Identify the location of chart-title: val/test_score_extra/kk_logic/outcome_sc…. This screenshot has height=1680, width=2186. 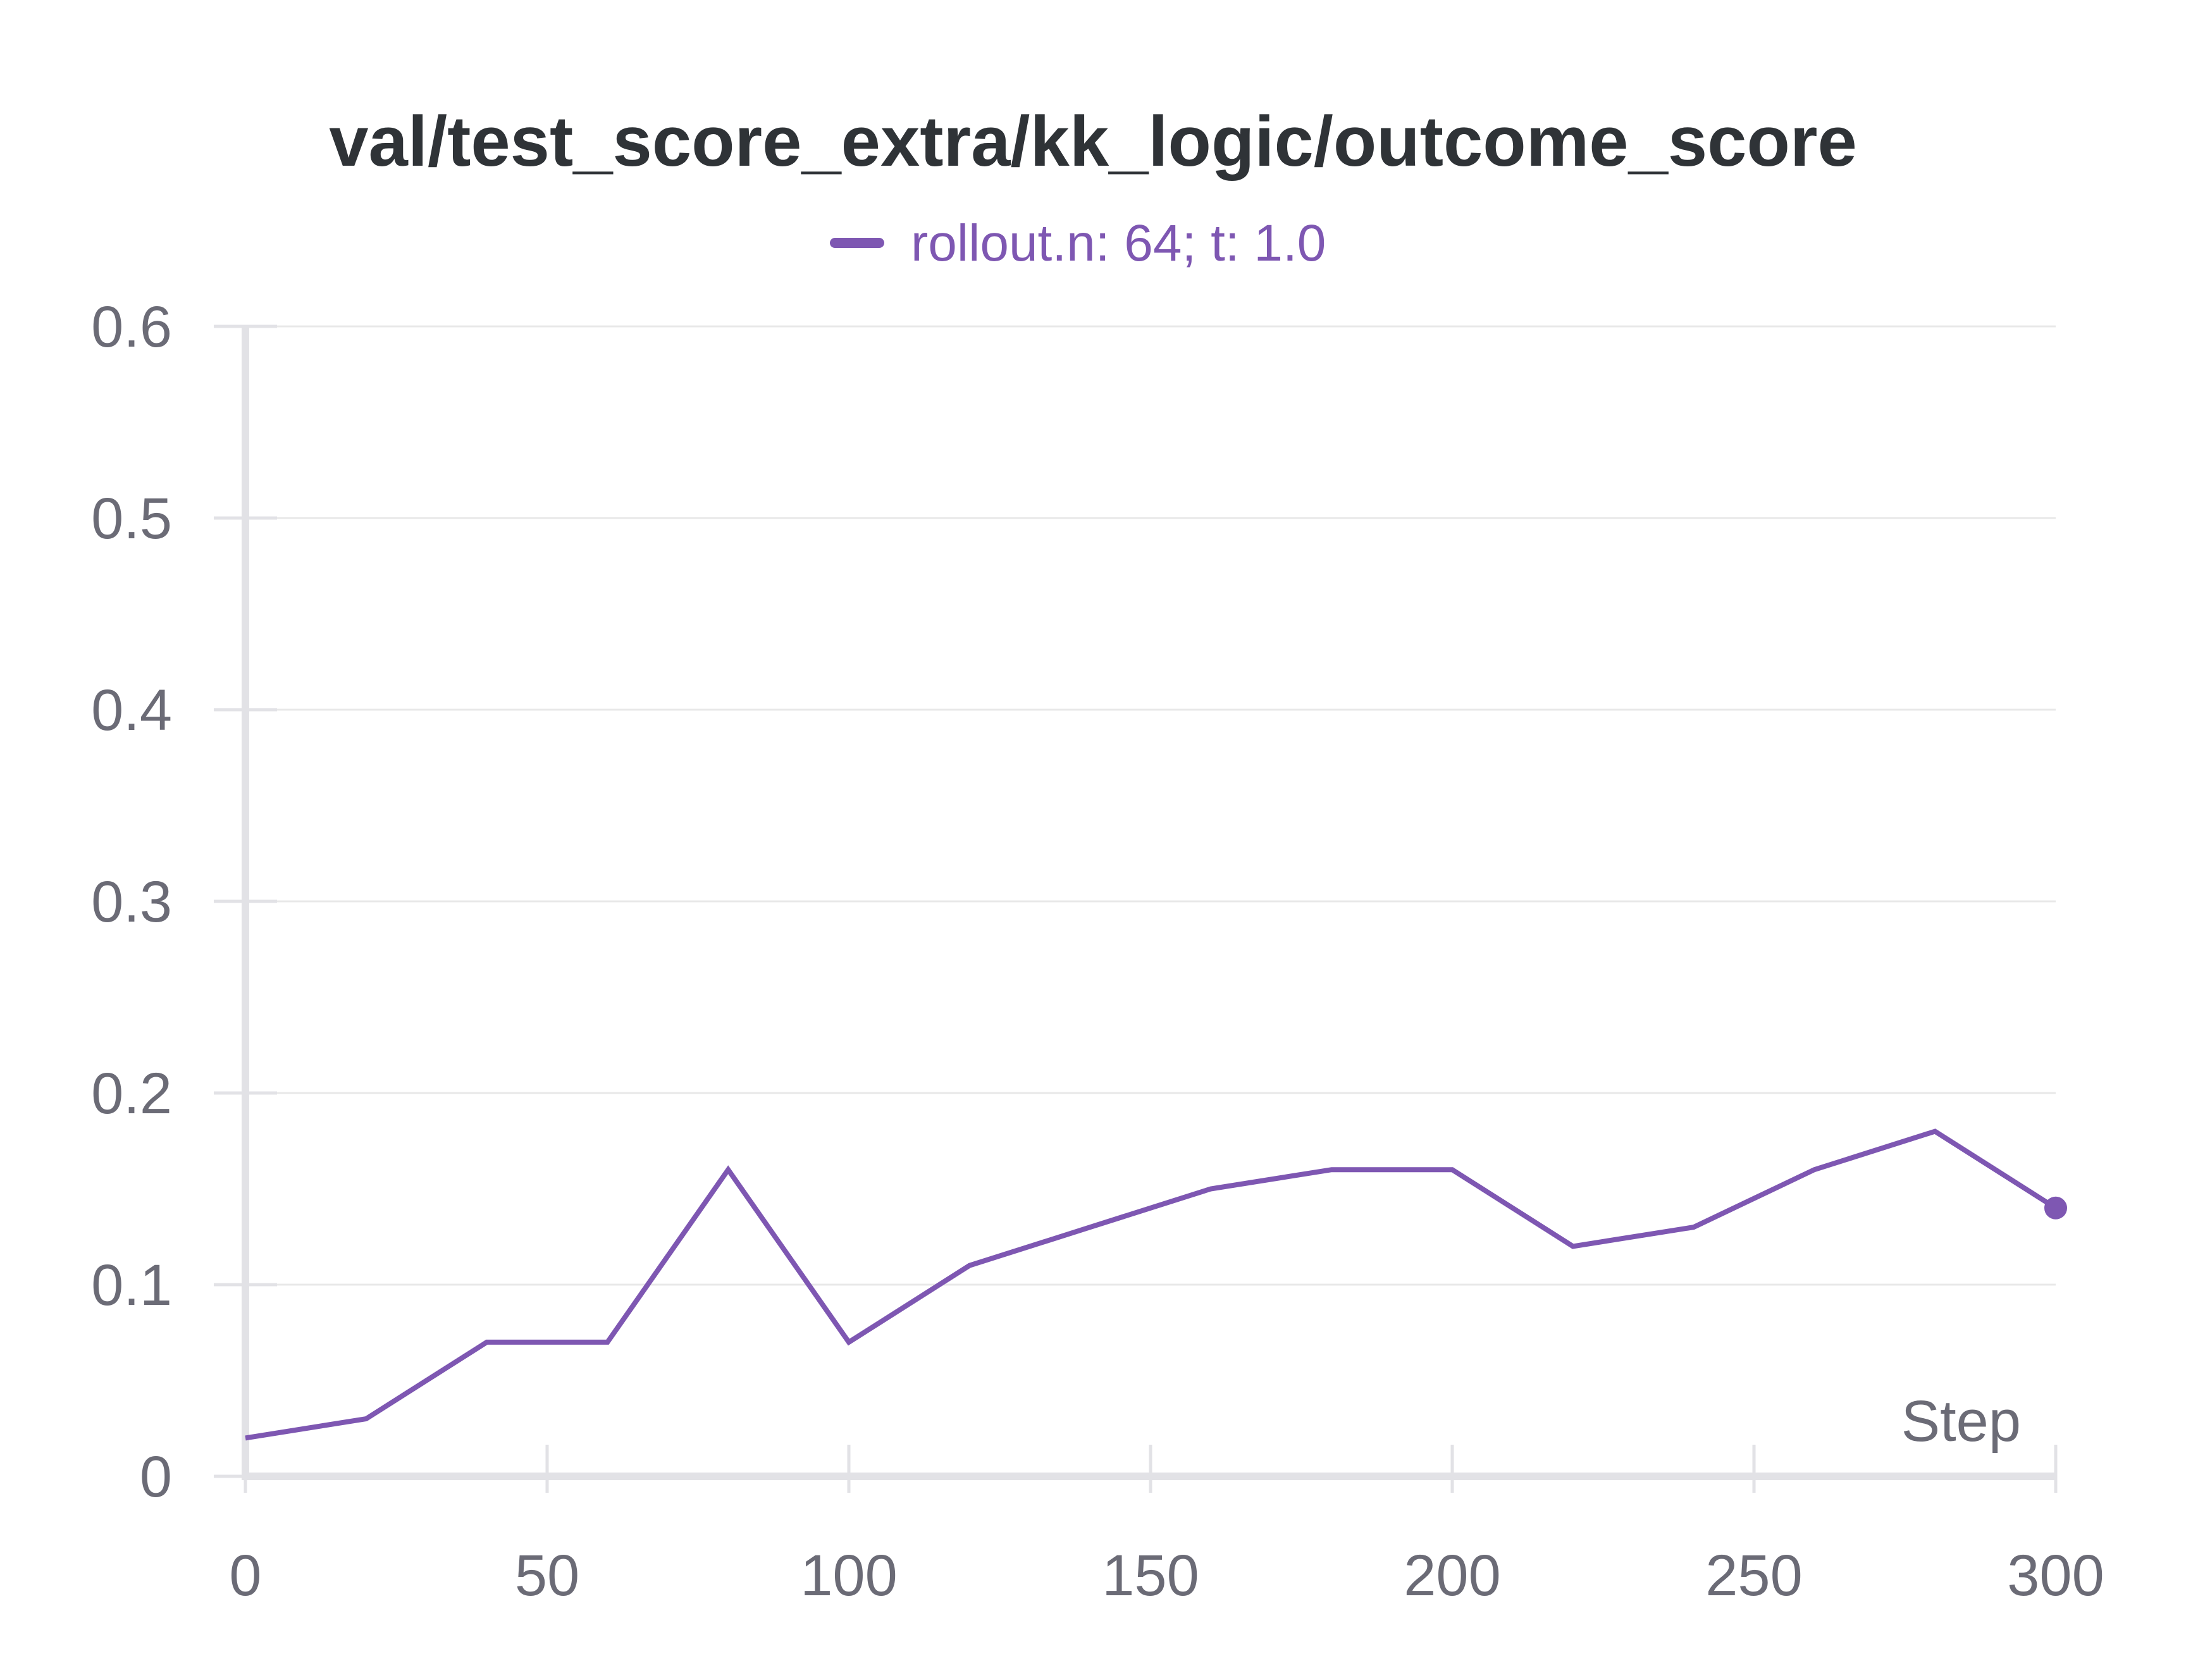
(1093, 141).